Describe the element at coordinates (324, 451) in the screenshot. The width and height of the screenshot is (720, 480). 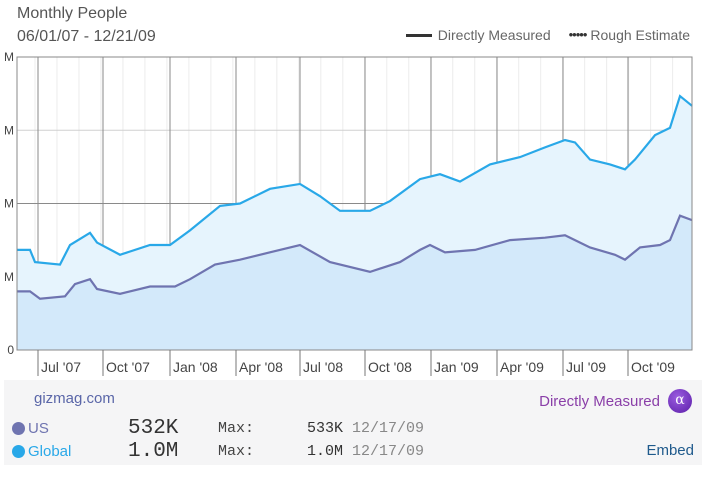
I see `max-value: 1.0M` at that location.